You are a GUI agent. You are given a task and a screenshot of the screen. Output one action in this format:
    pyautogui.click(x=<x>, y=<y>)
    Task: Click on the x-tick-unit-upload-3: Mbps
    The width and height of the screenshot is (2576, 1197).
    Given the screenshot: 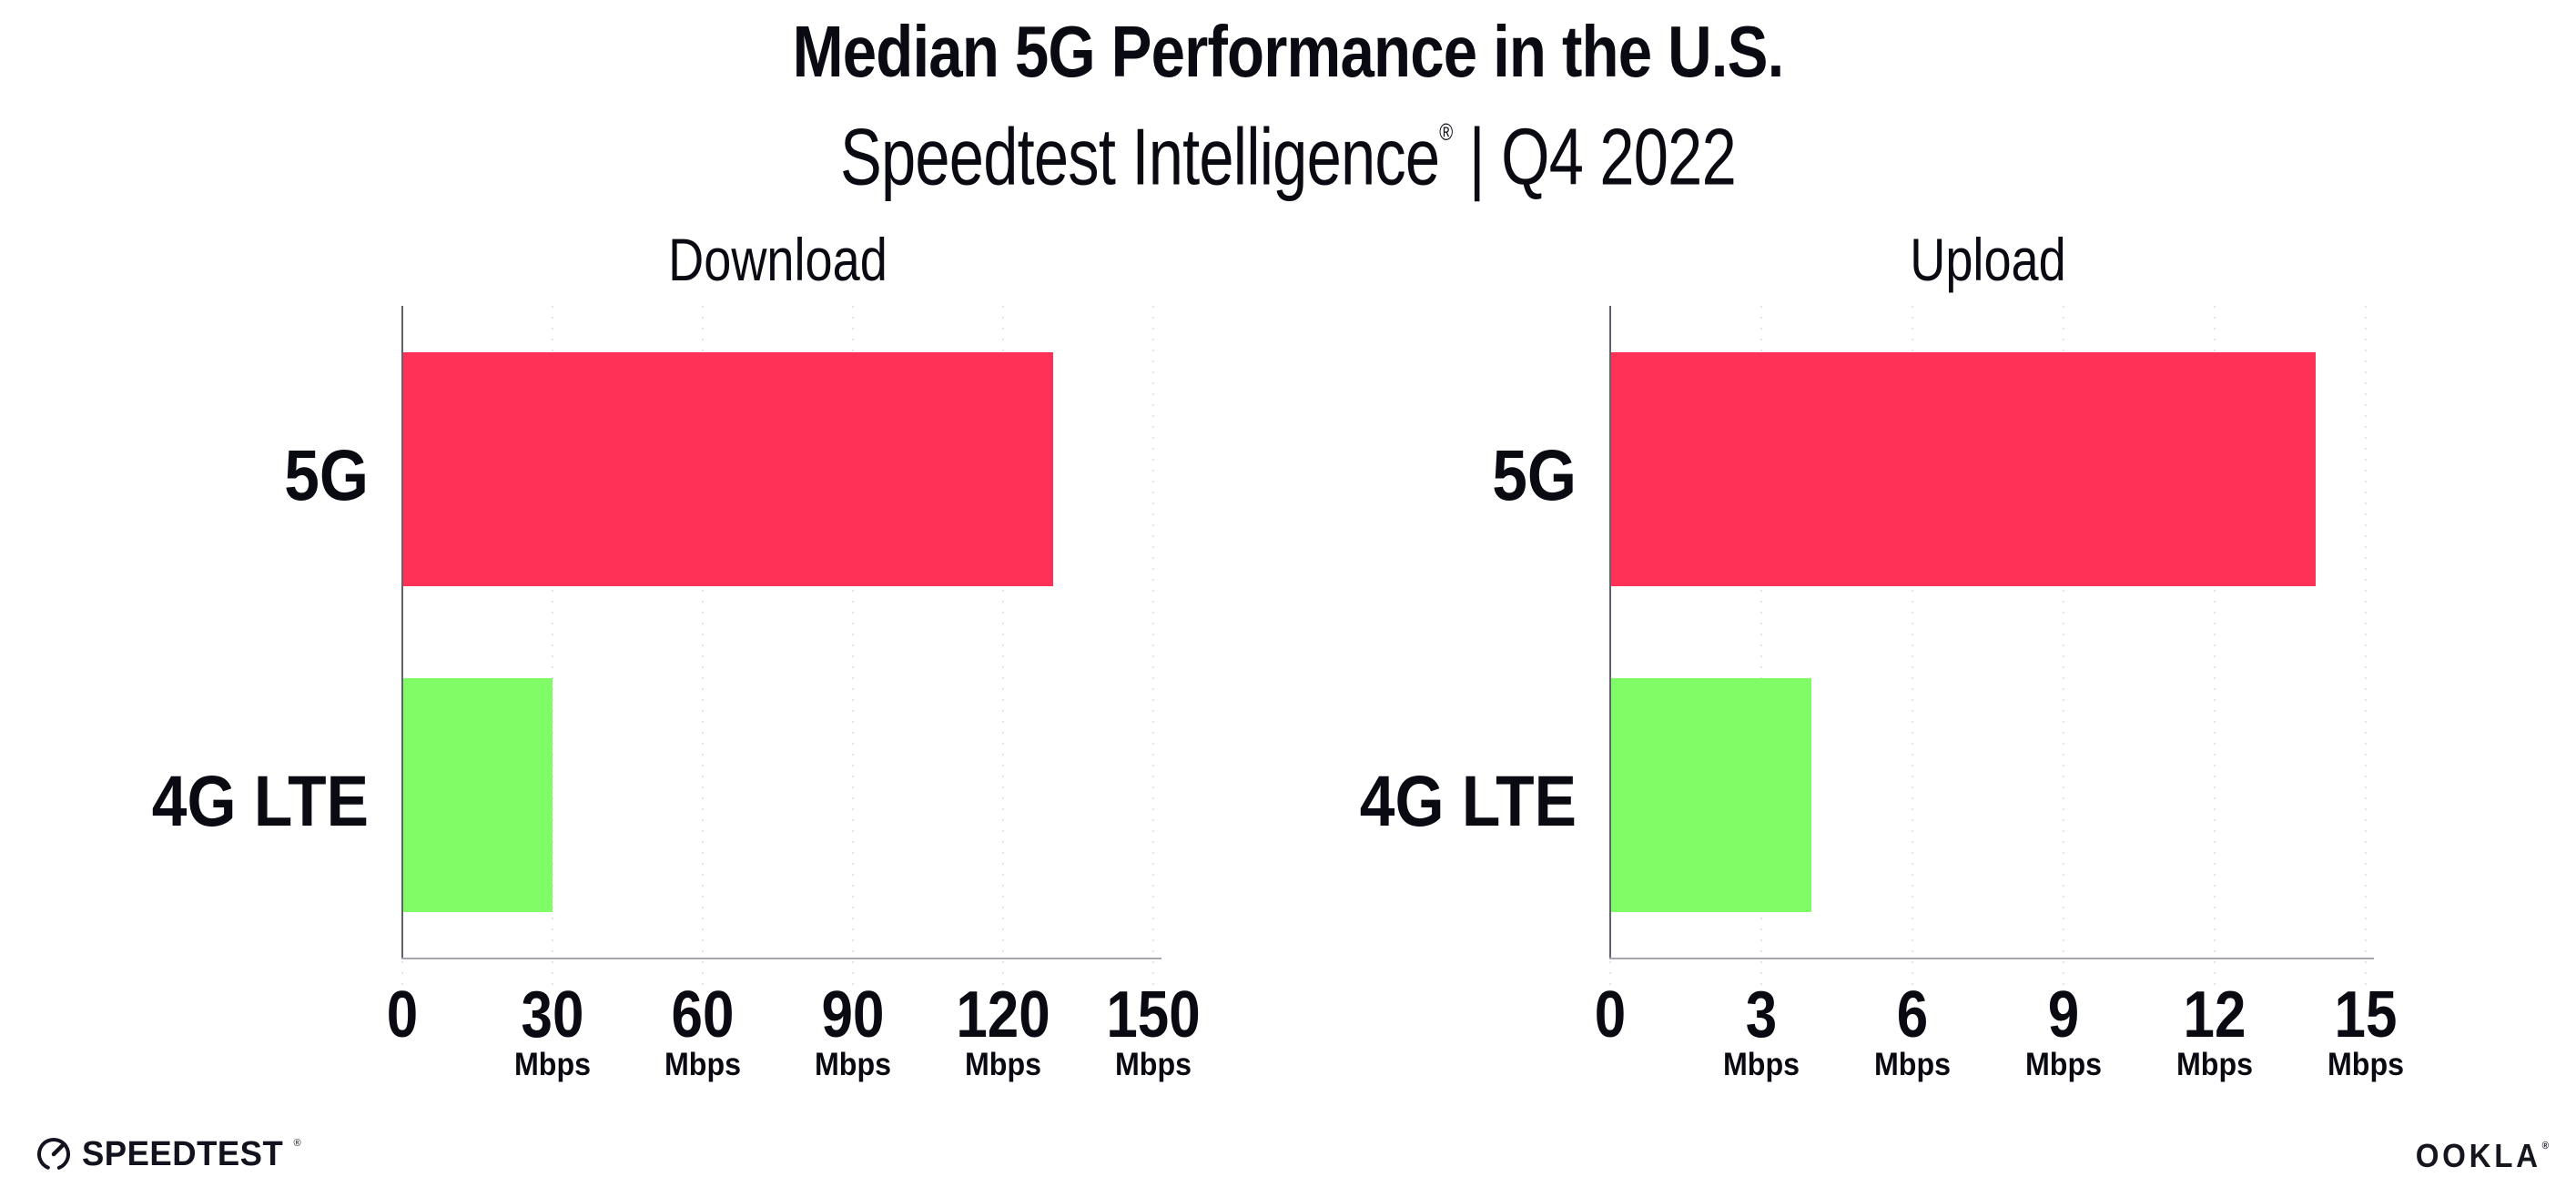 What is the action you would take?
    pyautogui.click(x=1761, y=1065)
    